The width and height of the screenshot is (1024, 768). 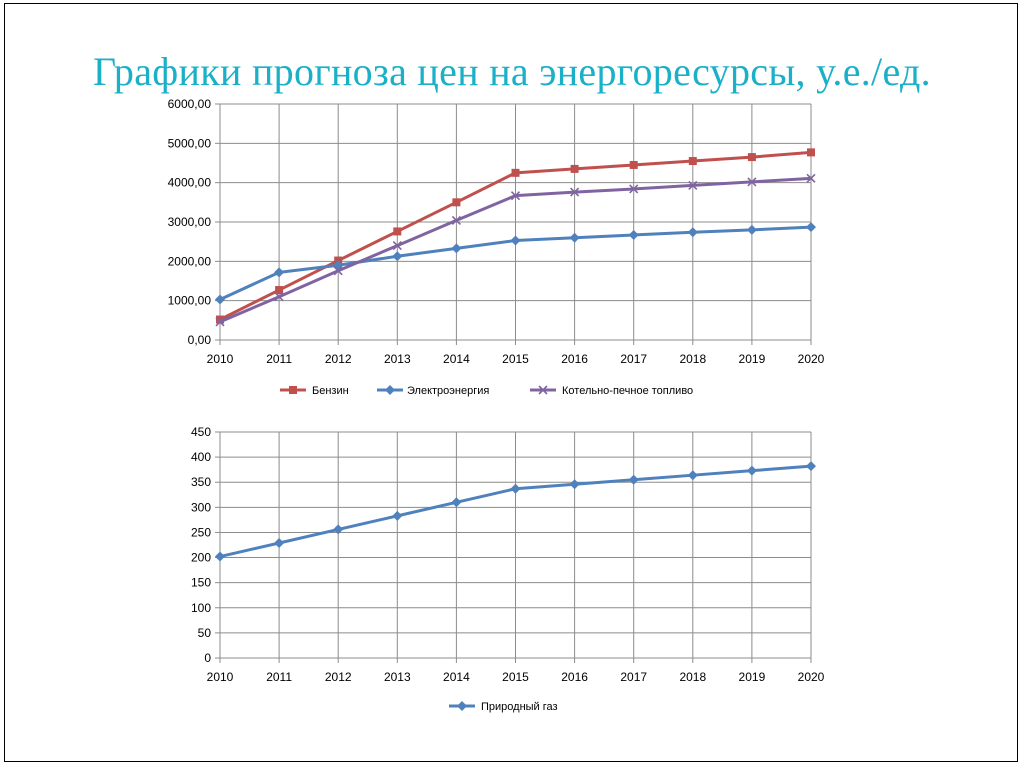 I want to click on y-tick-label: 50, so click(x=205, y=633).